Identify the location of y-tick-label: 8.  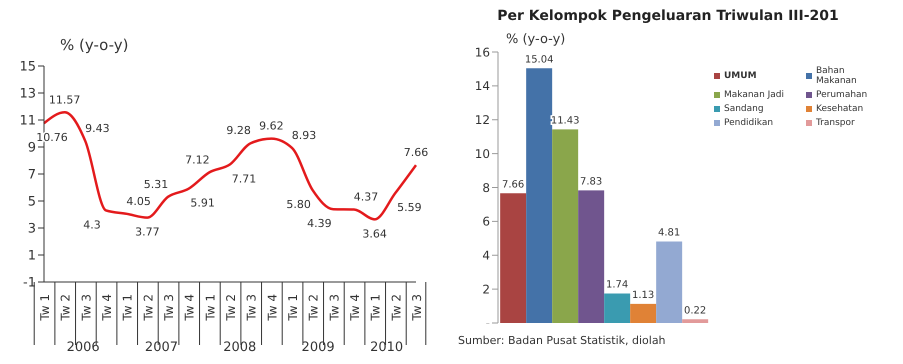
(486, 187).